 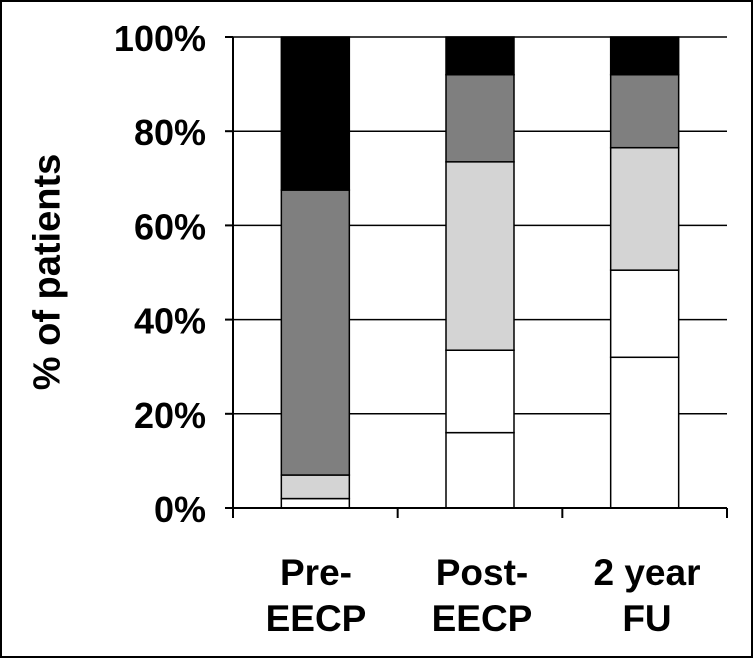 What do you see at coordinates (170, 226) in the screenshot?
I see `y-tick-label: 60%` at bounding box center [170, 226].